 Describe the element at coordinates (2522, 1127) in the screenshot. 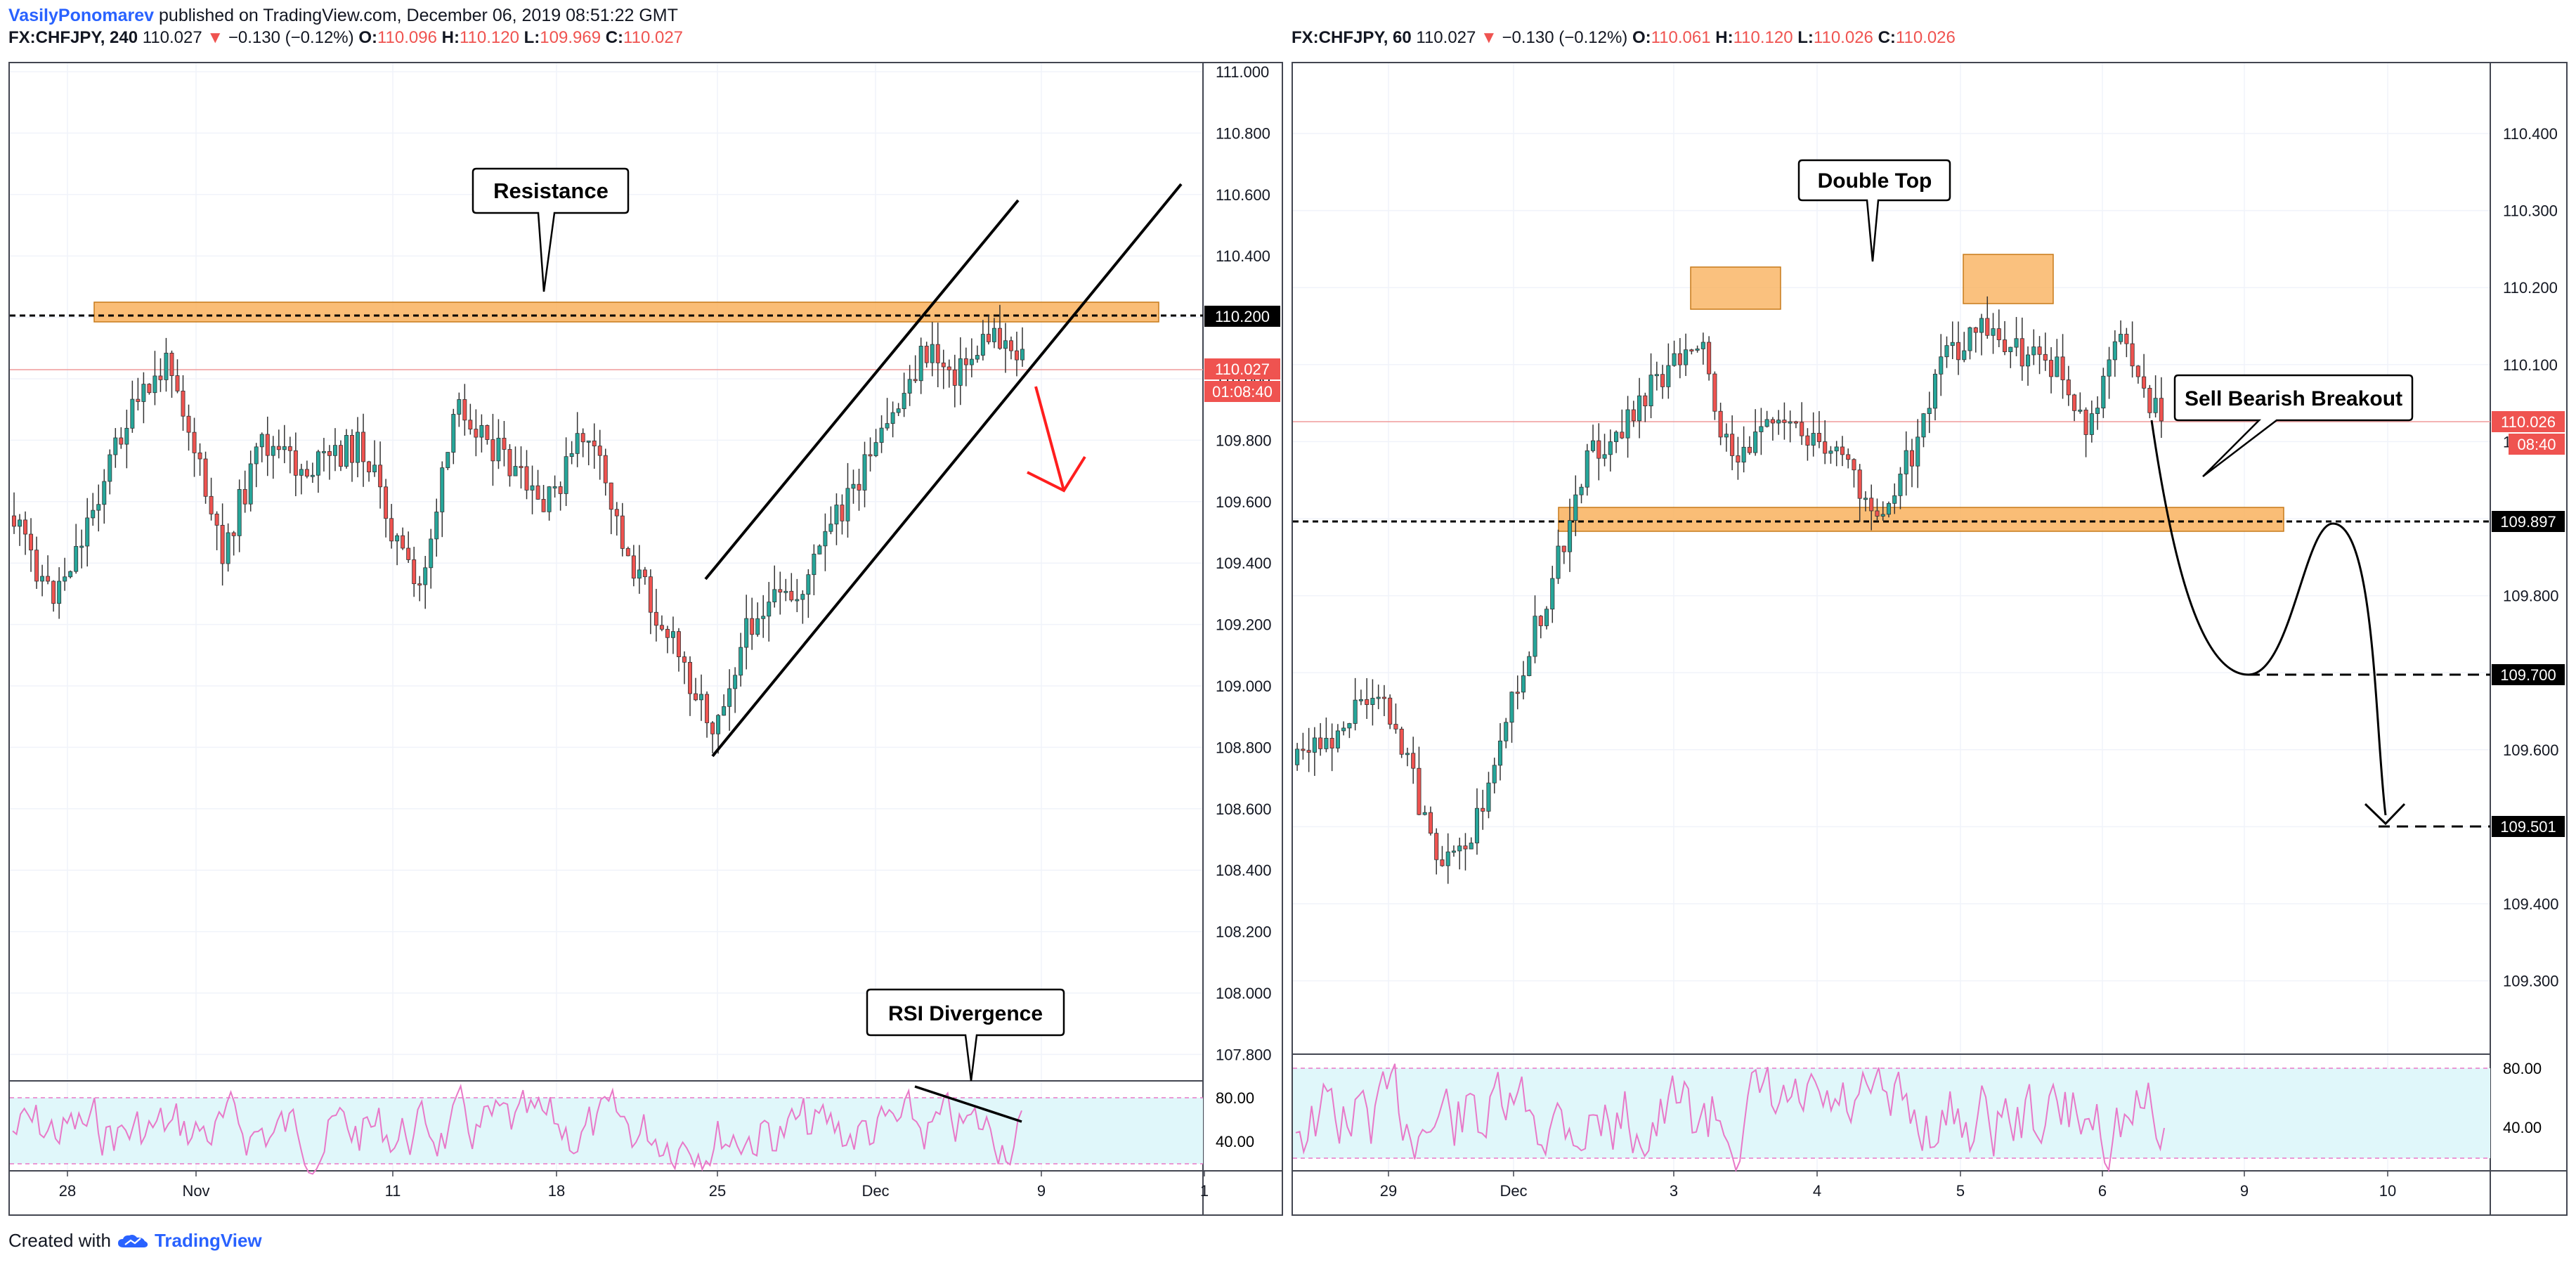

I see `right-rsi-tick-40: 40.00` at that location.